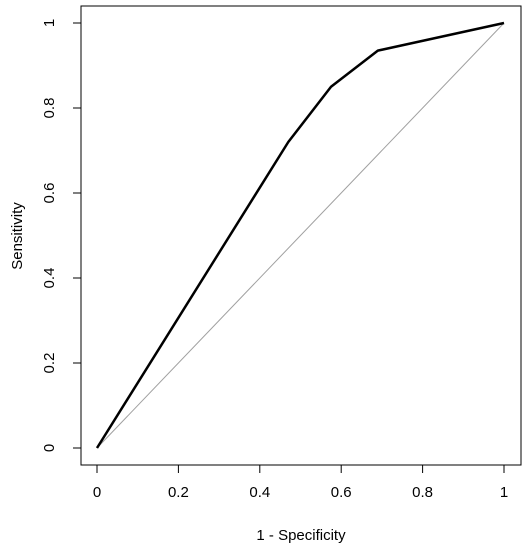 The image size is (527, 550). I want to click on x-tick-label: 0.2, so click(178, 492).